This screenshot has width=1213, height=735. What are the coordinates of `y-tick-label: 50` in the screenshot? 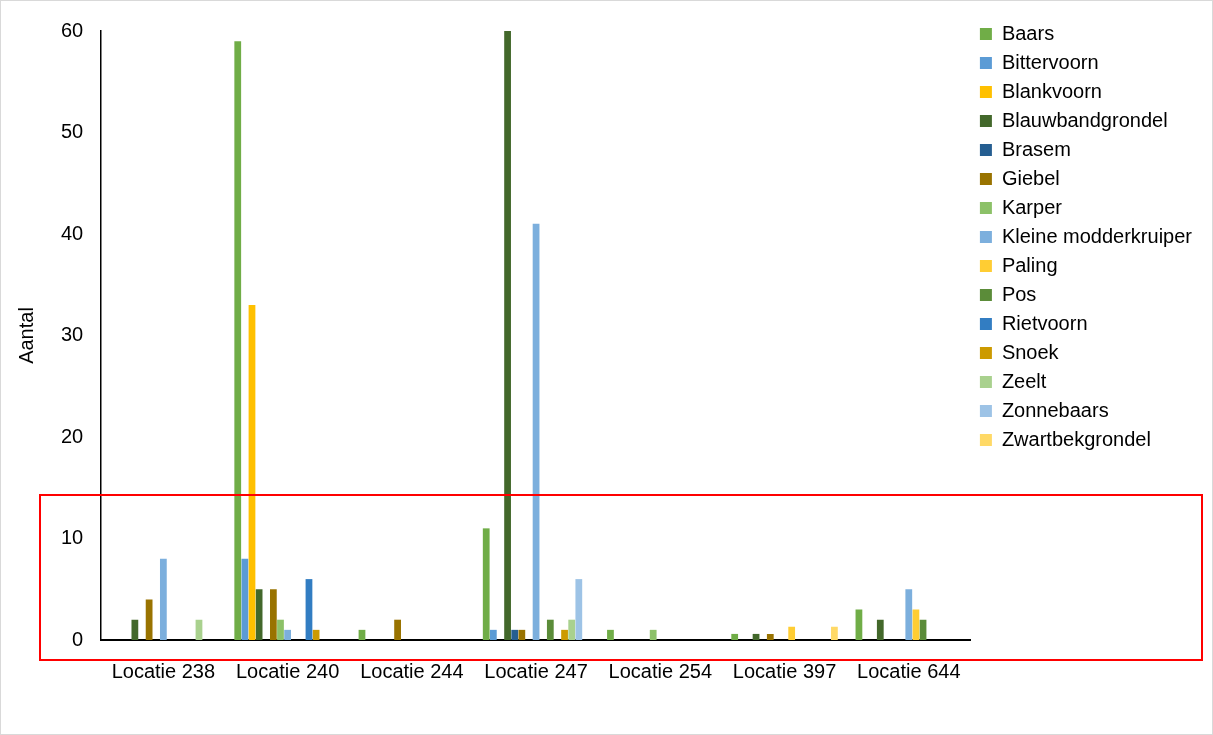 It's located at (72, 131).